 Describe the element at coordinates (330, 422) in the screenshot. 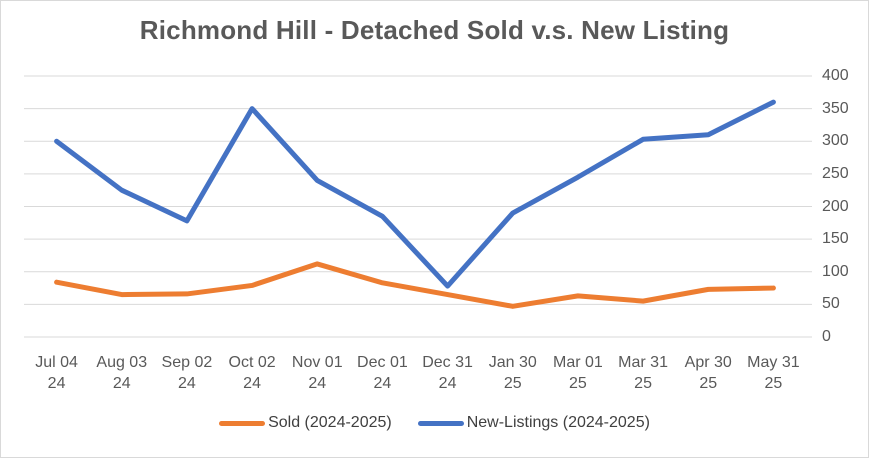

I see `legend-label-sold: Sold (2024-2025)` at that location.